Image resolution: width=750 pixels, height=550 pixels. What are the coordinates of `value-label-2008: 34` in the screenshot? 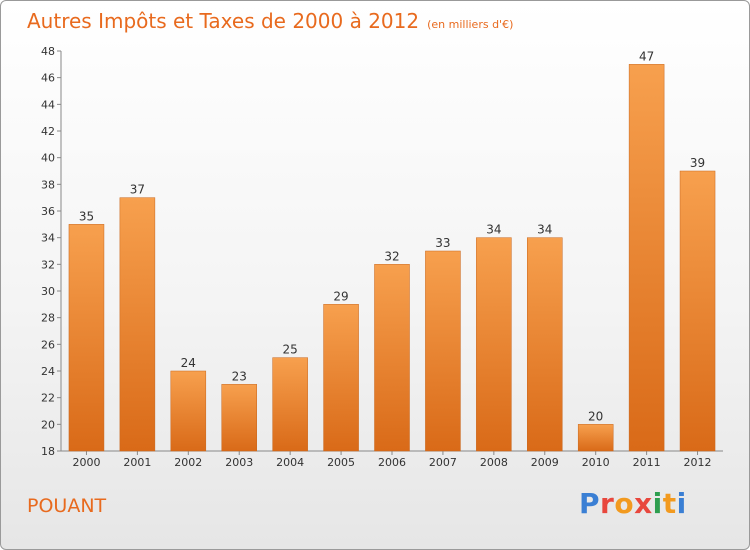 It's located at (493, 230).